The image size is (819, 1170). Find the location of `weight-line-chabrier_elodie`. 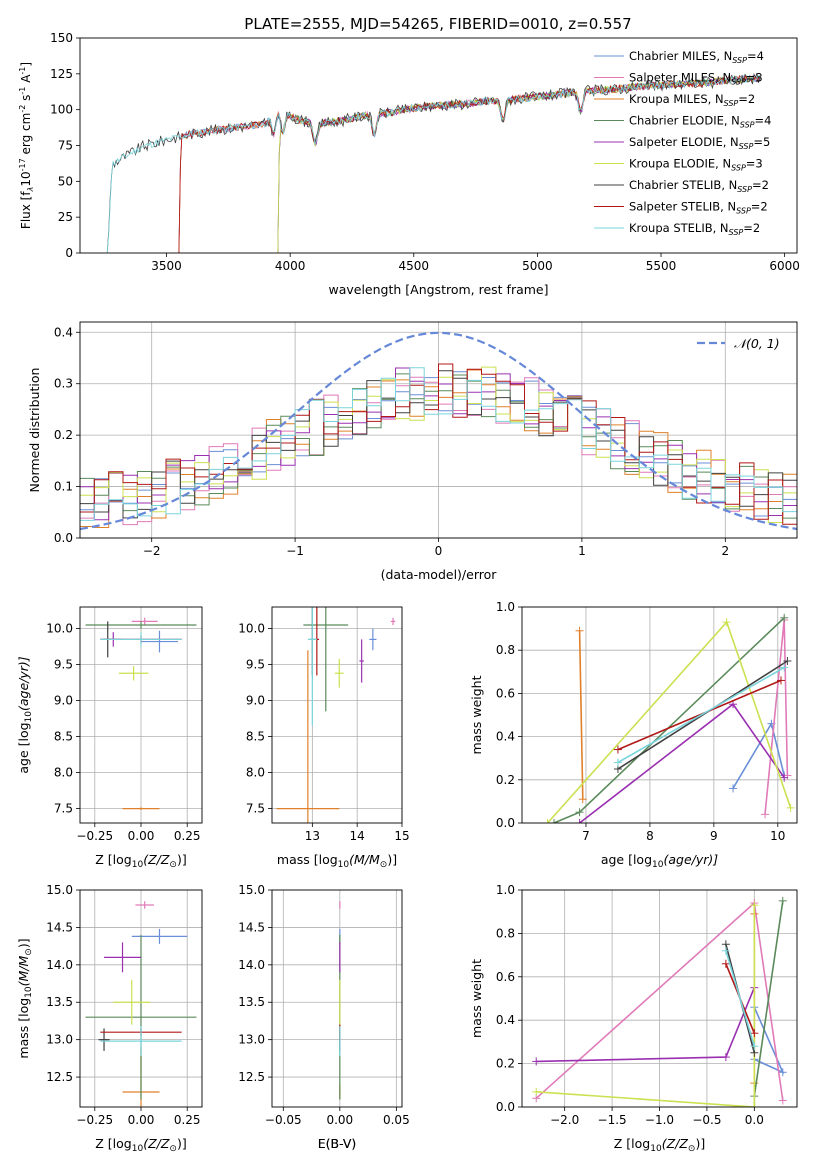

weight-line-chabrier_elodie is located at coordinates (669, 720).